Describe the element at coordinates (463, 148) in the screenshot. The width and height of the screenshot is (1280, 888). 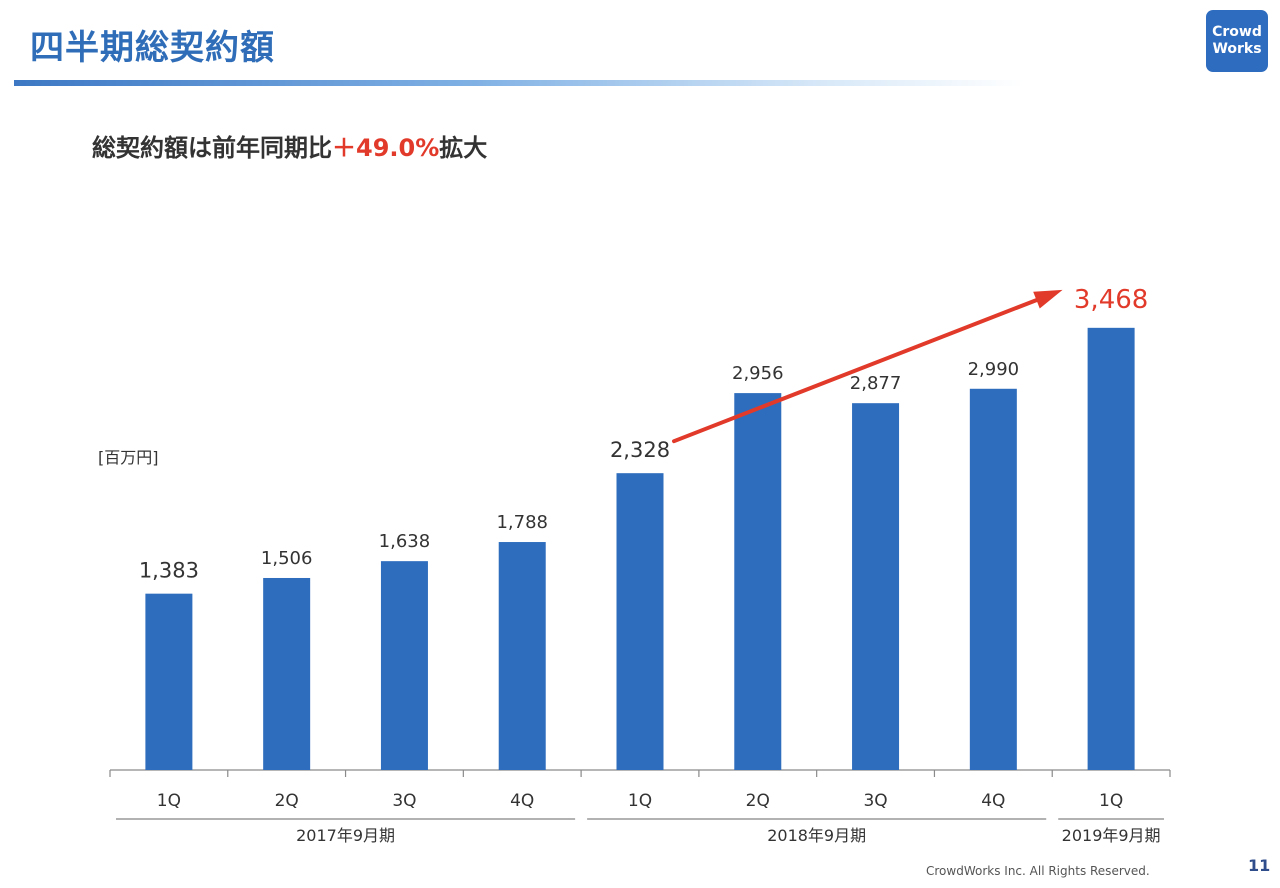
I see `headline-suffix: 拡大` at that location.